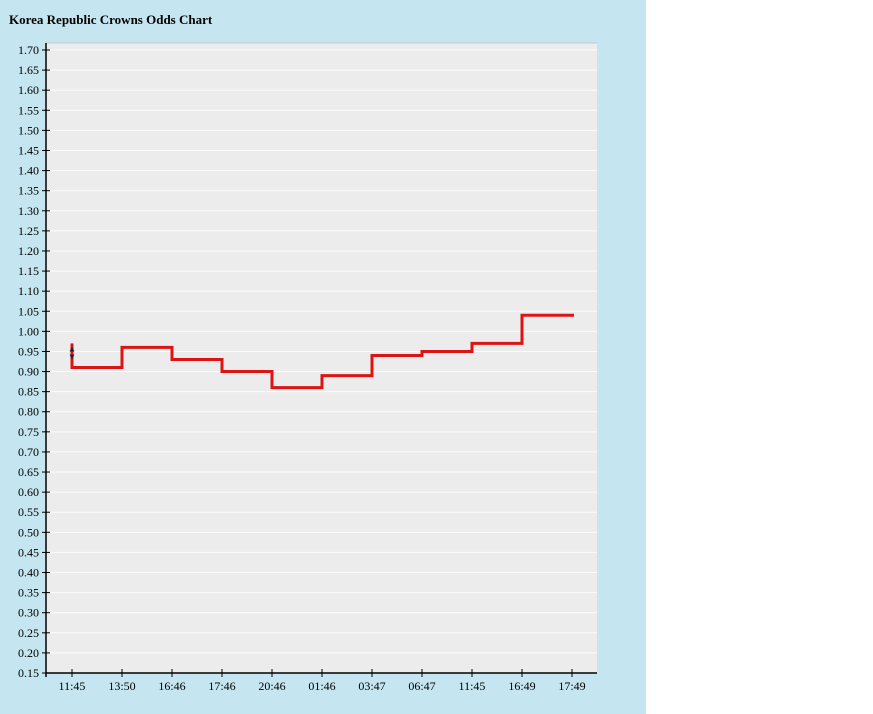 This screenshot has width=873, height=714. What do you see at coordinates (28, 311) in the screenshot?
I see `y-tick-label: 1.05` at bounding box center [28, 311].